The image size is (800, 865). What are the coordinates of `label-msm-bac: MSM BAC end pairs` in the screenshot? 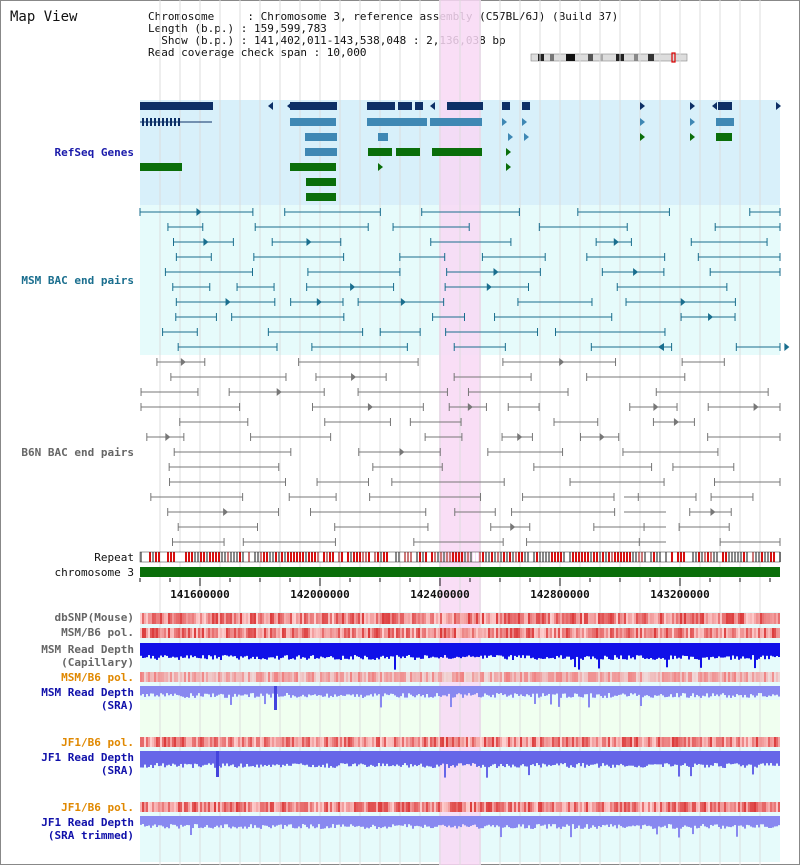 It's located at (77, 280).